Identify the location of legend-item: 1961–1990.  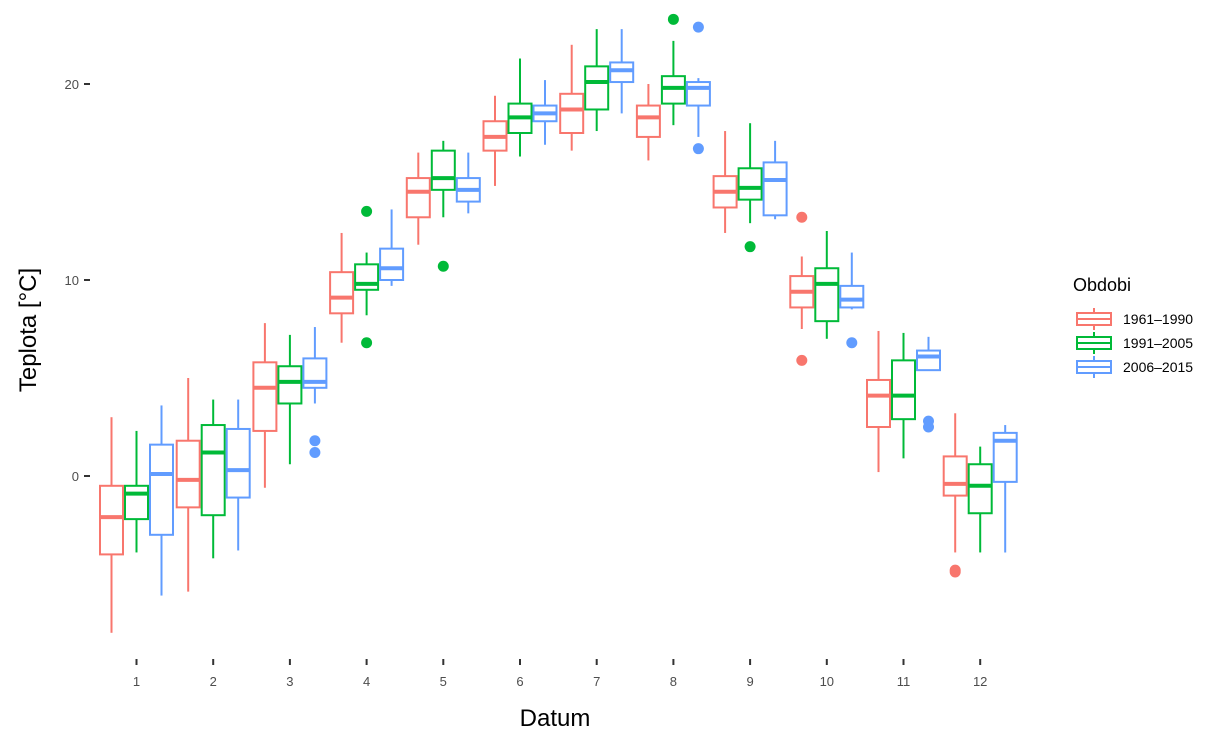
(1134, 319).